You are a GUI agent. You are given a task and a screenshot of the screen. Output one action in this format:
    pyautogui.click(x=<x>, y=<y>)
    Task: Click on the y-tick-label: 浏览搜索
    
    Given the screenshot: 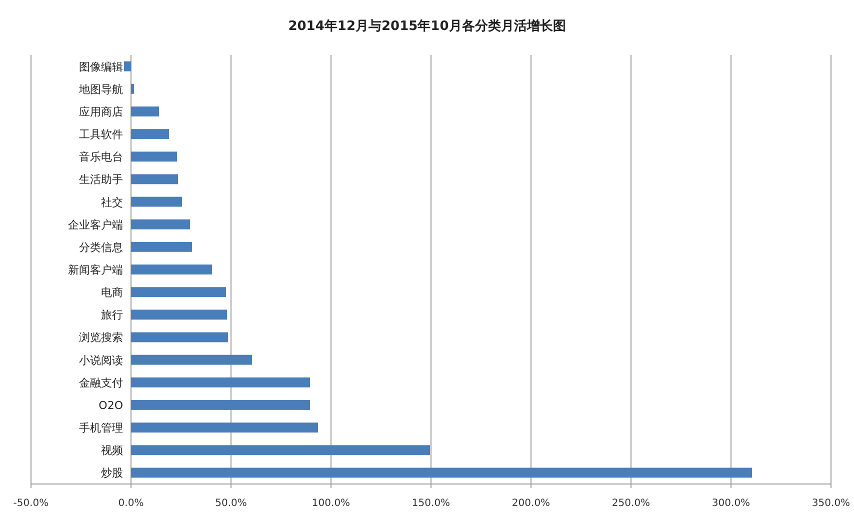 What is the action you would take?
    pyautogui.click(x=101, y=337)
    